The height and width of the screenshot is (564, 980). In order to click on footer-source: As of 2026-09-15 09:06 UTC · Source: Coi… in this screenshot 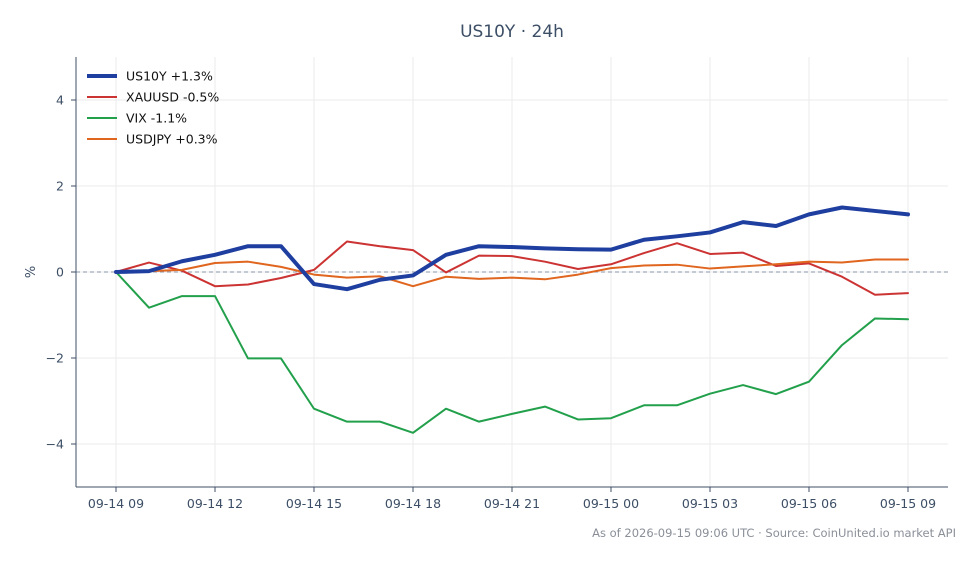, I will do `click(774, 533)`.